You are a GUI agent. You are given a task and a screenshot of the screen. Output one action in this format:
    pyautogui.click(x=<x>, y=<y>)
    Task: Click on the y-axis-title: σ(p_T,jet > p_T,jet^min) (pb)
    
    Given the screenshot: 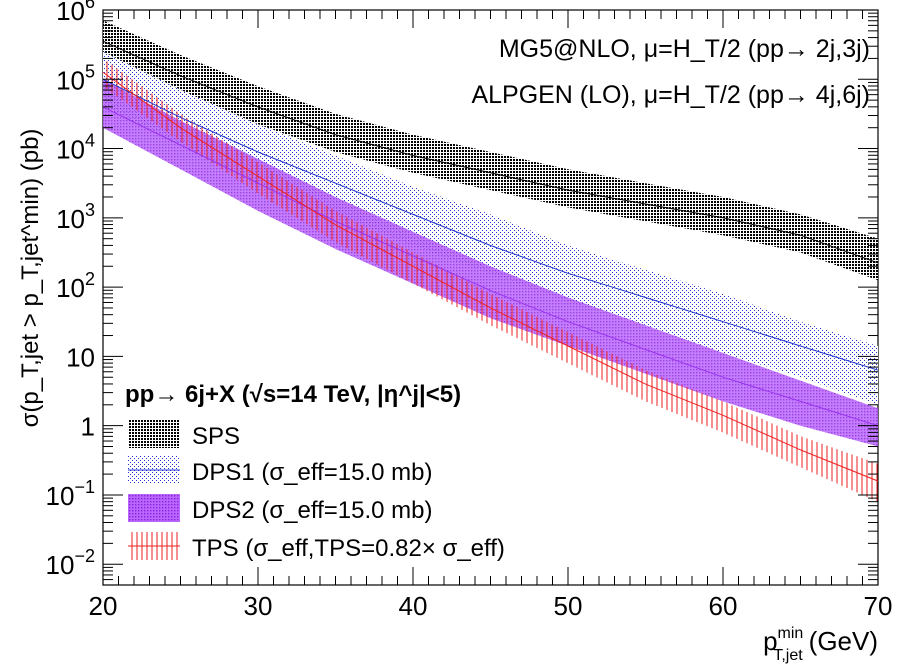 What is the action you would take?
    pyautogui.click(x=30, y=278)
    